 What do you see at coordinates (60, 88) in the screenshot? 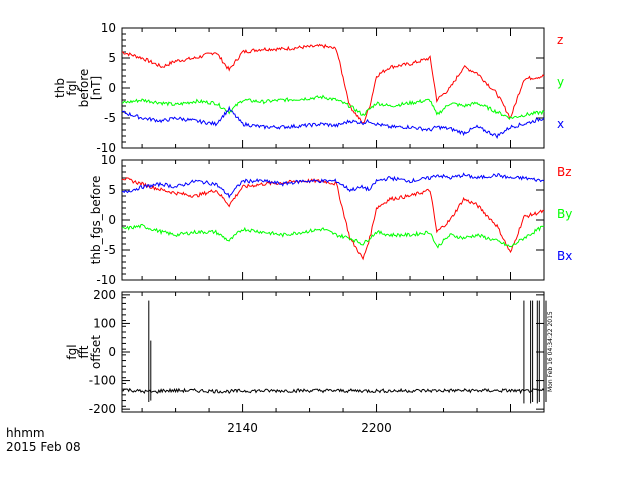
I see `panel-1-ylabel-line: thb` at bounding box center [60, 88].